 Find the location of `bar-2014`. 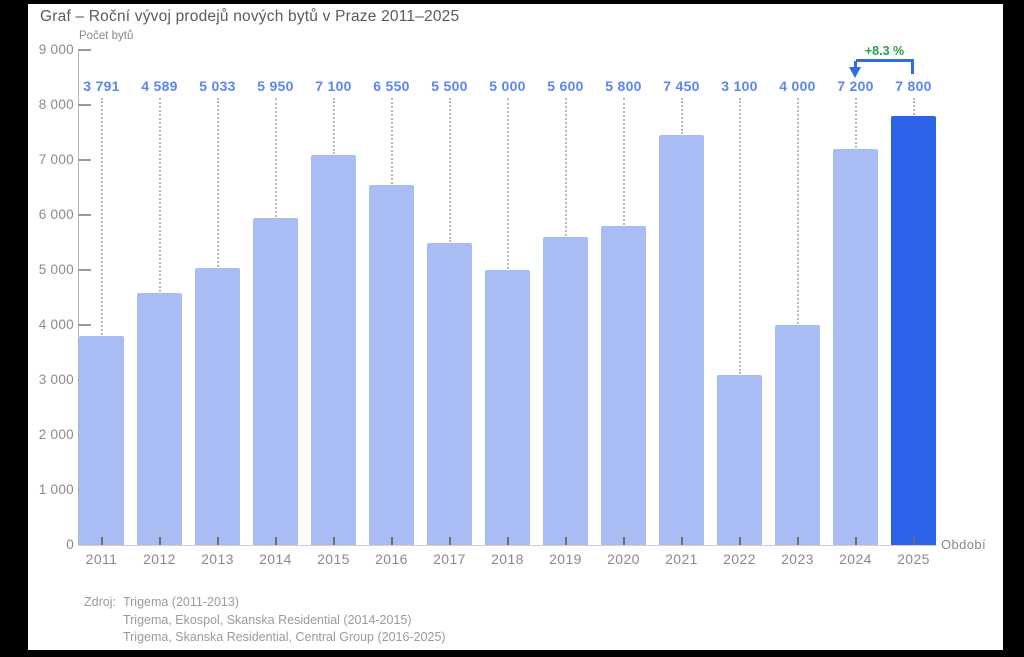

bar-2014 is located at coordinates (275, 381).